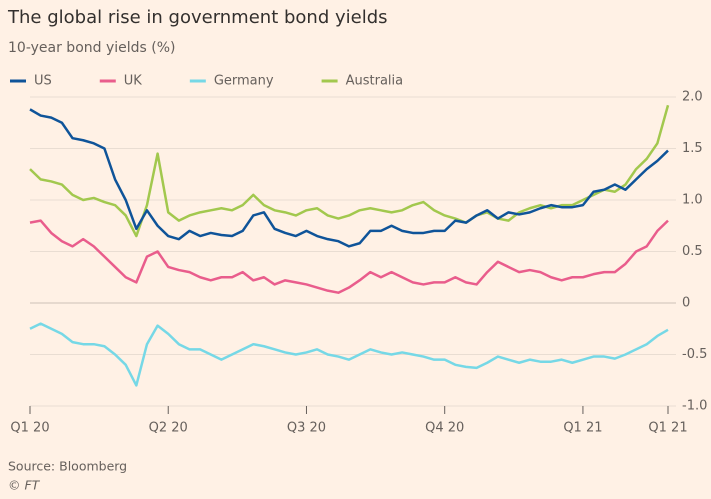 This screenshot has height=499, width=711. I want to click on y-tick-label: -1.0, so click(694, 406).